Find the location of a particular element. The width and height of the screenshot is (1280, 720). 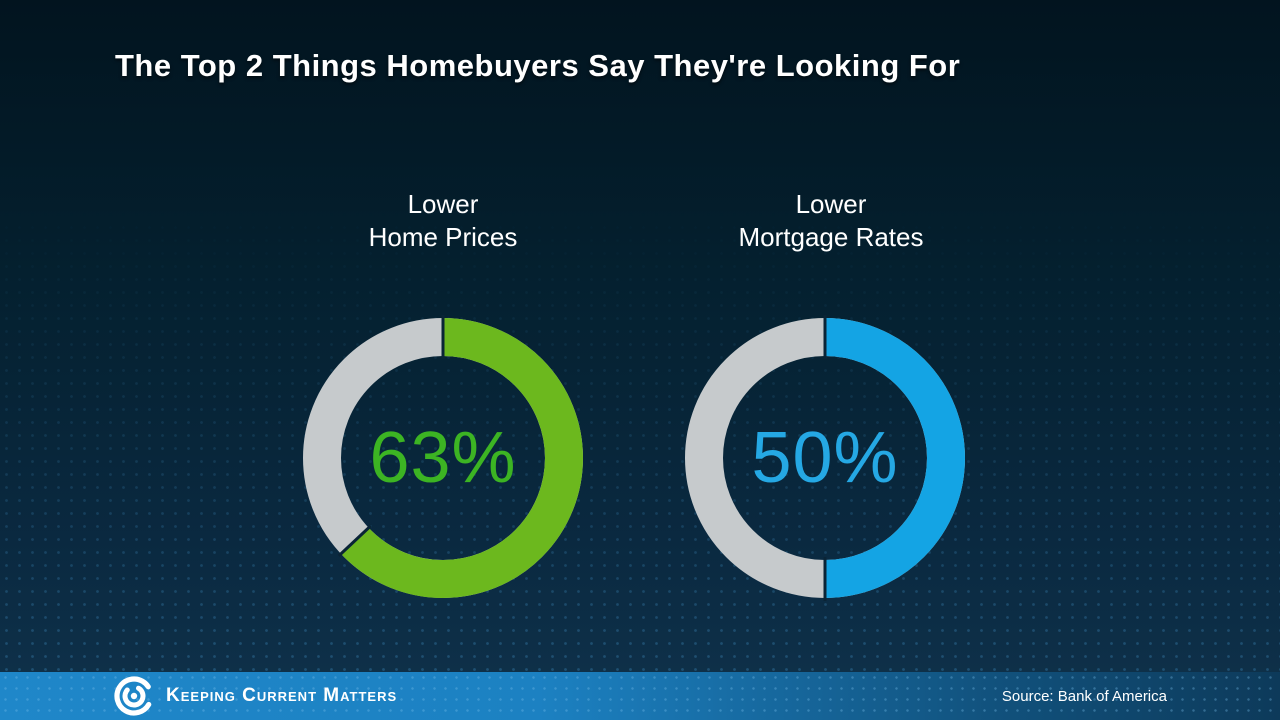

source-attribution: Source: Bank of America is located at coordinates (1084, 696).